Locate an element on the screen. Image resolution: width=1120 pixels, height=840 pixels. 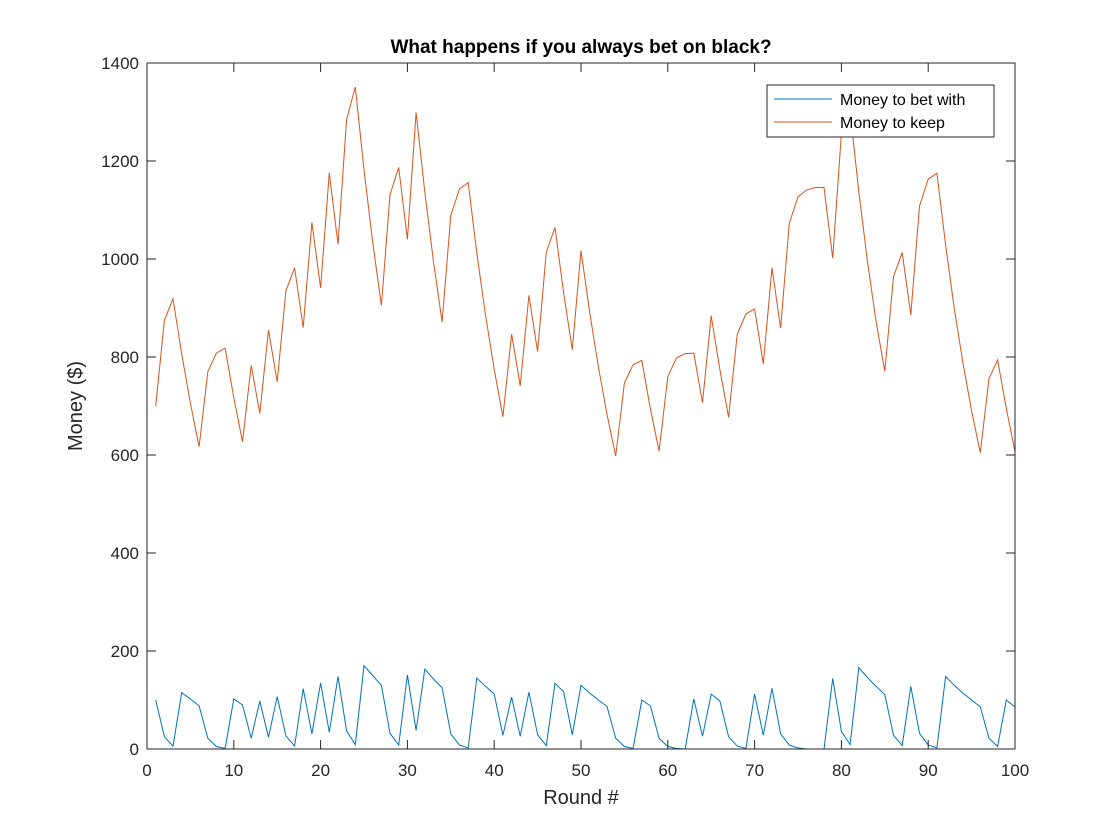
x-tick-label: 90 is located at coordinates (928, 770).